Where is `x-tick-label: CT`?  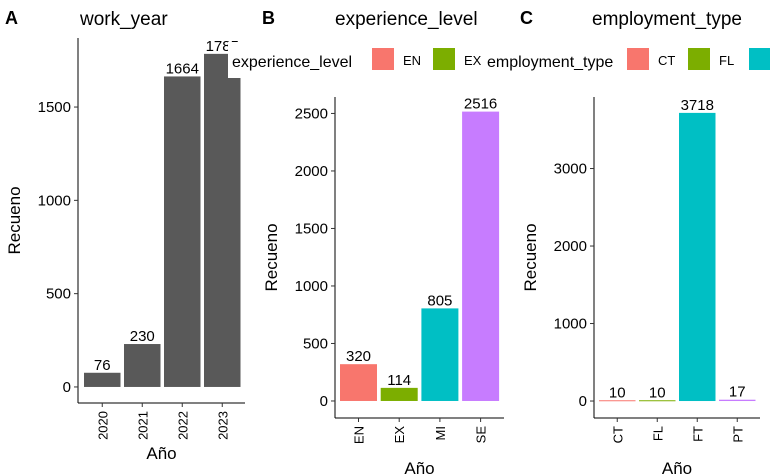 x-tick-label: CT is located at coordinates (617, 434).